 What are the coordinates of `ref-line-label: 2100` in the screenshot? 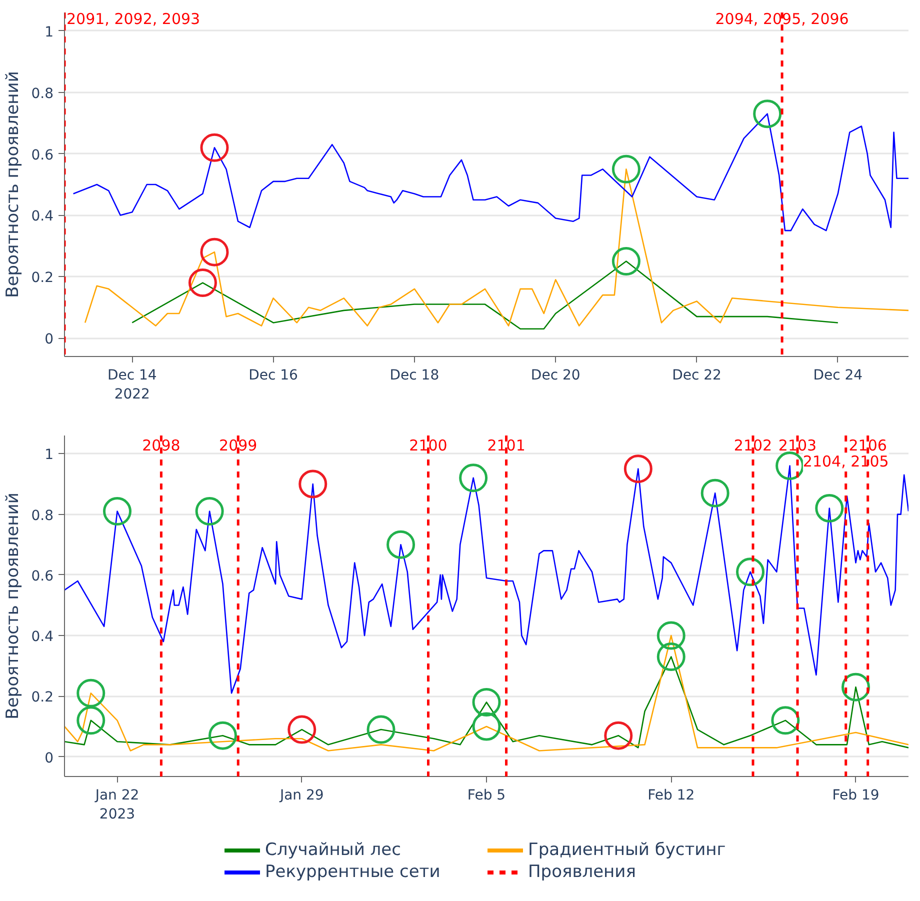 It's located at (428, 445).